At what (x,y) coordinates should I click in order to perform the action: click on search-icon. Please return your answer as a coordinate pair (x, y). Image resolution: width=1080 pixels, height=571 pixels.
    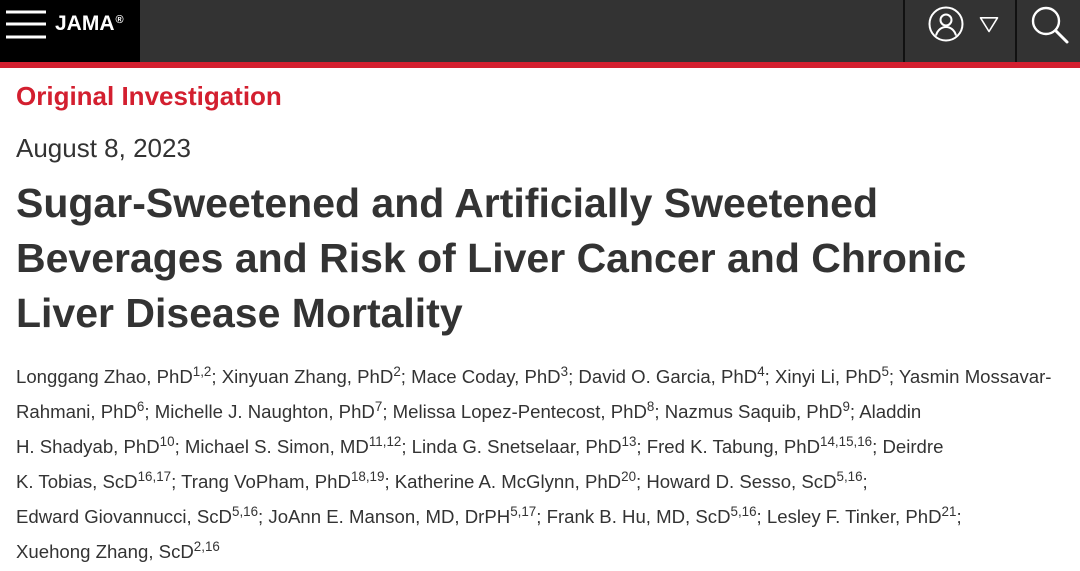
    Looking at the image, I should click on (1050, 25).